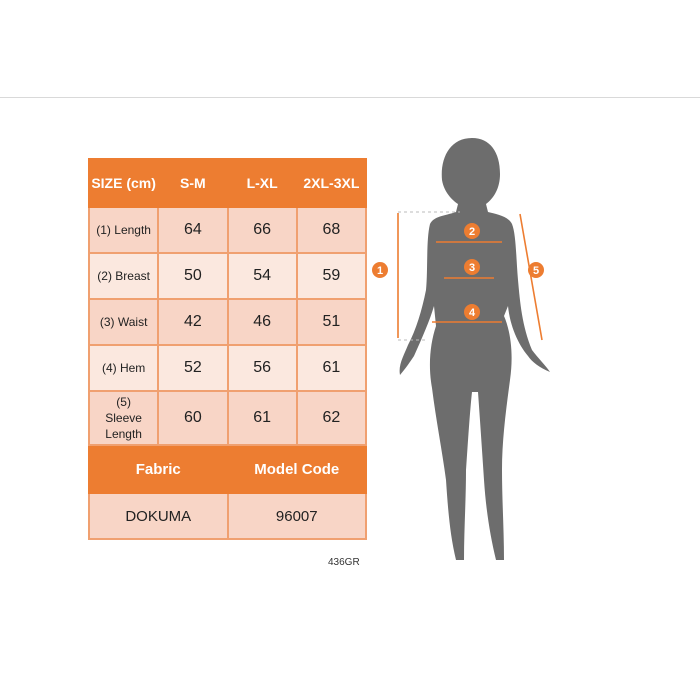 This screenshot has width=700, height=700. I want to click on cell: 52, so click(193, 368).